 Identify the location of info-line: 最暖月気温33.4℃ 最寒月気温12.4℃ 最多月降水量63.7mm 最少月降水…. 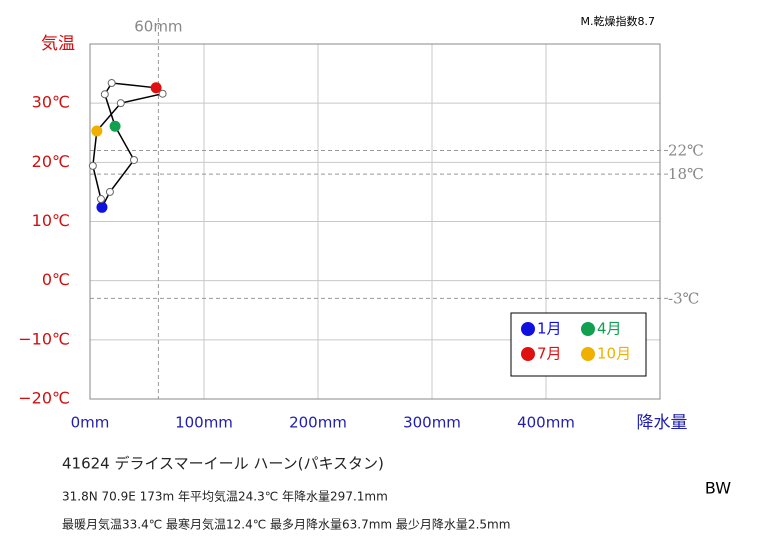
(286, 524).